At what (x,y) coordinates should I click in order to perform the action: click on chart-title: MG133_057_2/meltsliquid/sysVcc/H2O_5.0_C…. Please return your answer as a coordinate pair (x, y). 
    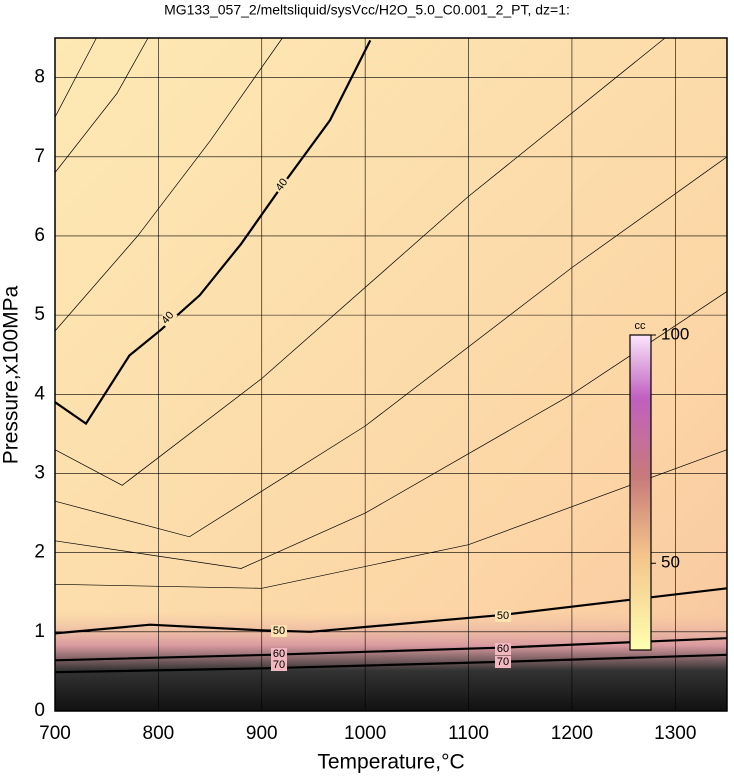
    Looking at the image, I should click on (367, 10).